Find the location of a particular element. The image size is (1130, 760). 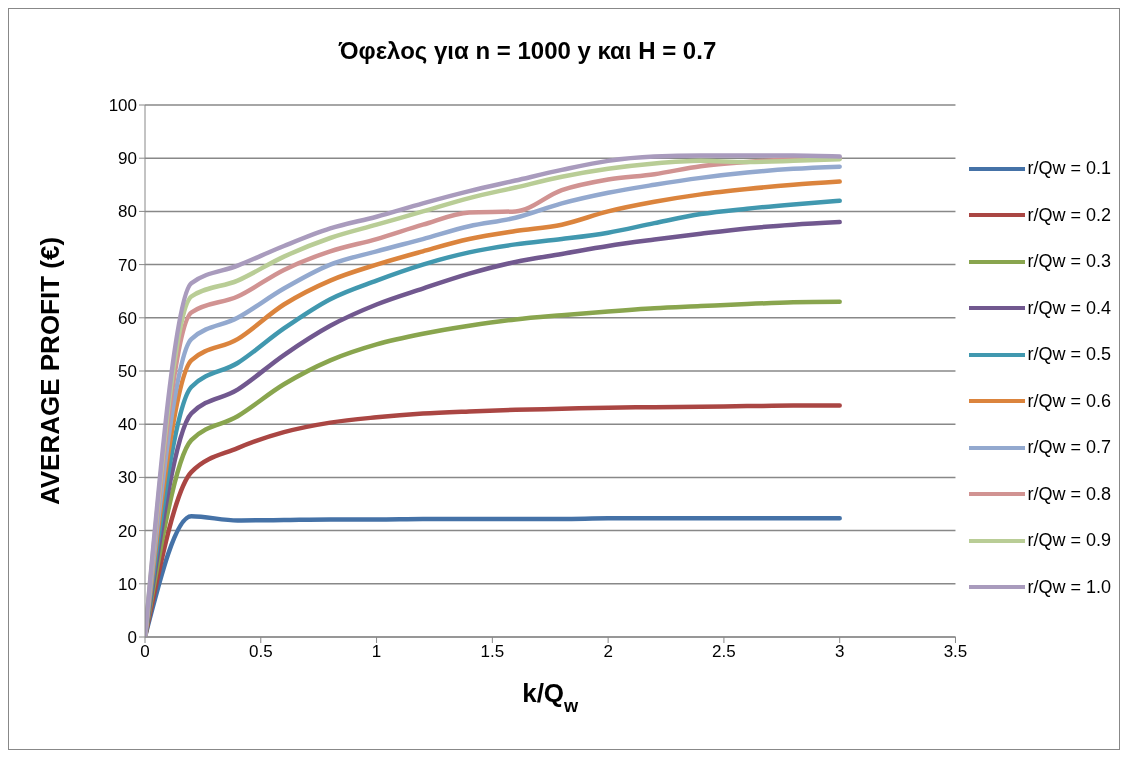

y-tick-label: 90 is located at coordinates (127, 159).